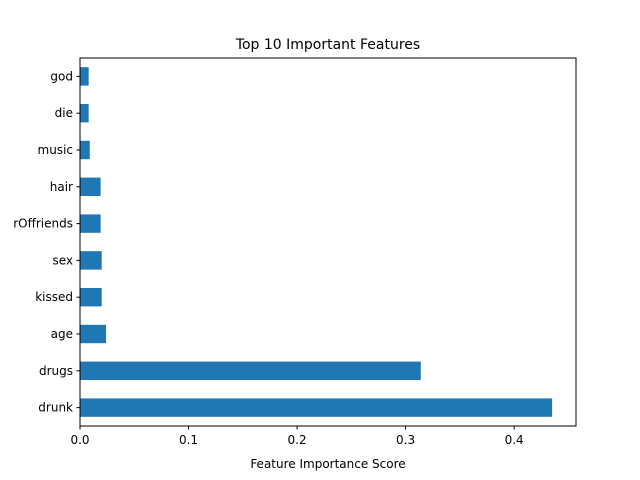 The image size is (640, 480). Describe the element at coordinates (61, 76) in the screenshot. I see `y-tick-label: god` at that location.